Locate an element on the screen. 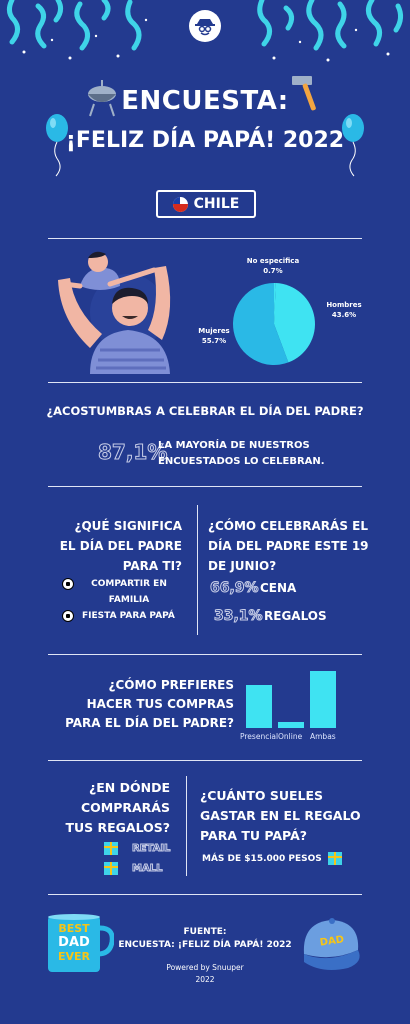 This screenshot has width=410, height=1024. title-line-2: ¡FELIZ DÍA PAPÁ! 2022 is located at coordinates (205, 140).